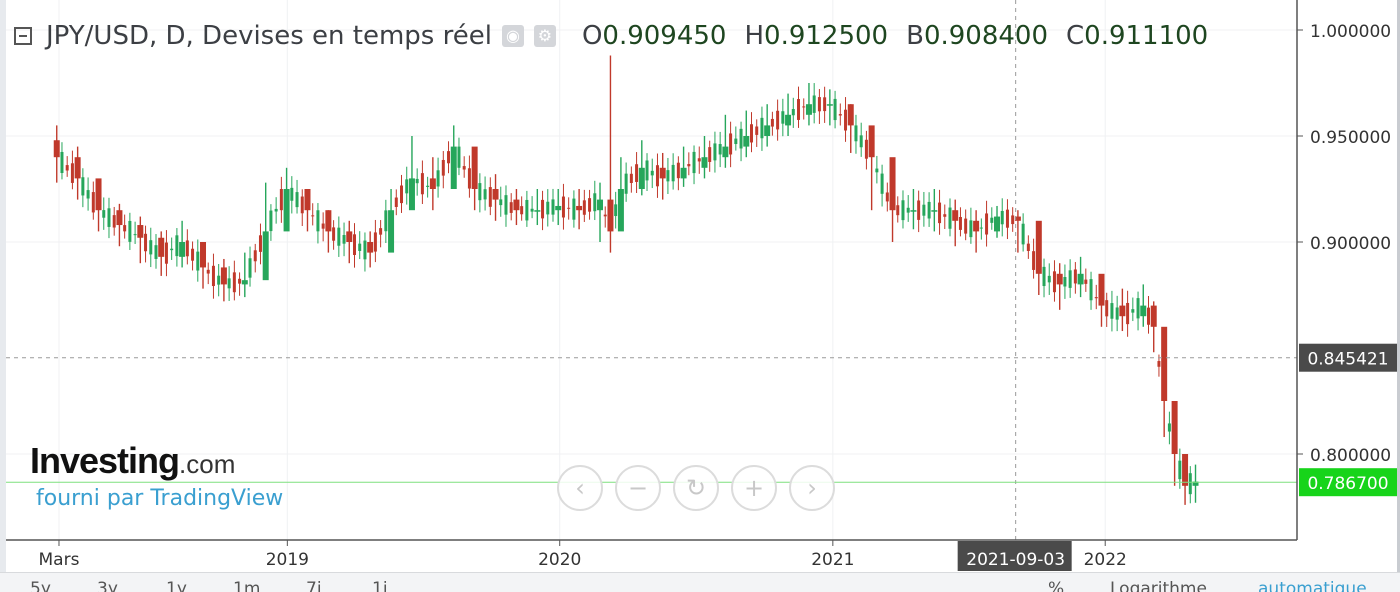 This screenshot has width=1400, height=592. Describe the element at coordinates (176, 585) in the screenshot. I see `range-1y: 1y` at that location.